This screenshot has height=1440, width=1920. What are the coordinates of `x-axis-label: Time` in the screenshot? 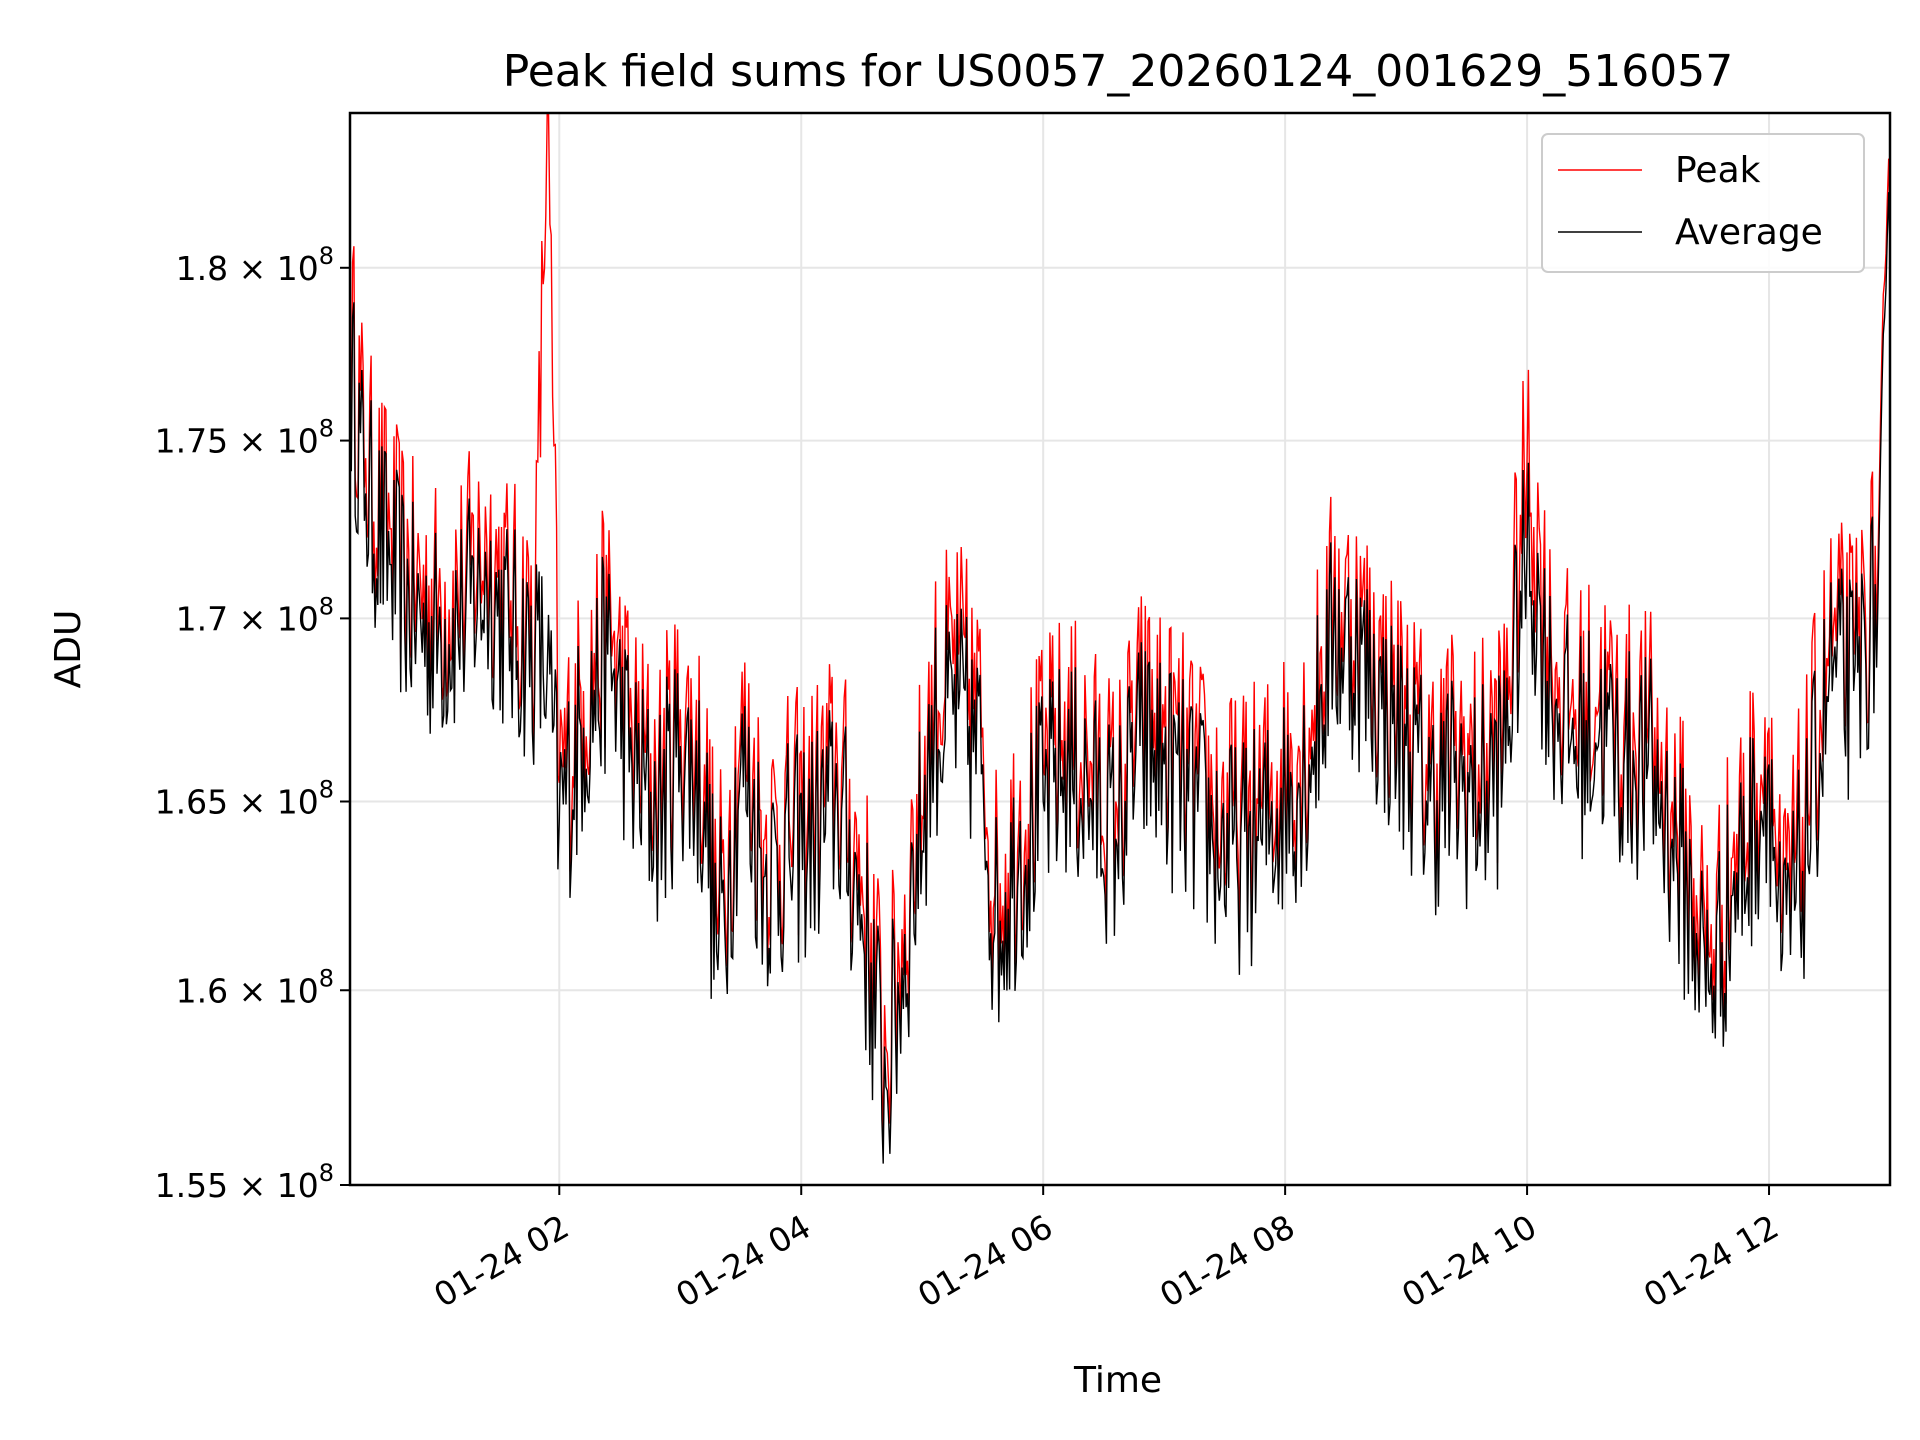 It's located at (1117, 1380).